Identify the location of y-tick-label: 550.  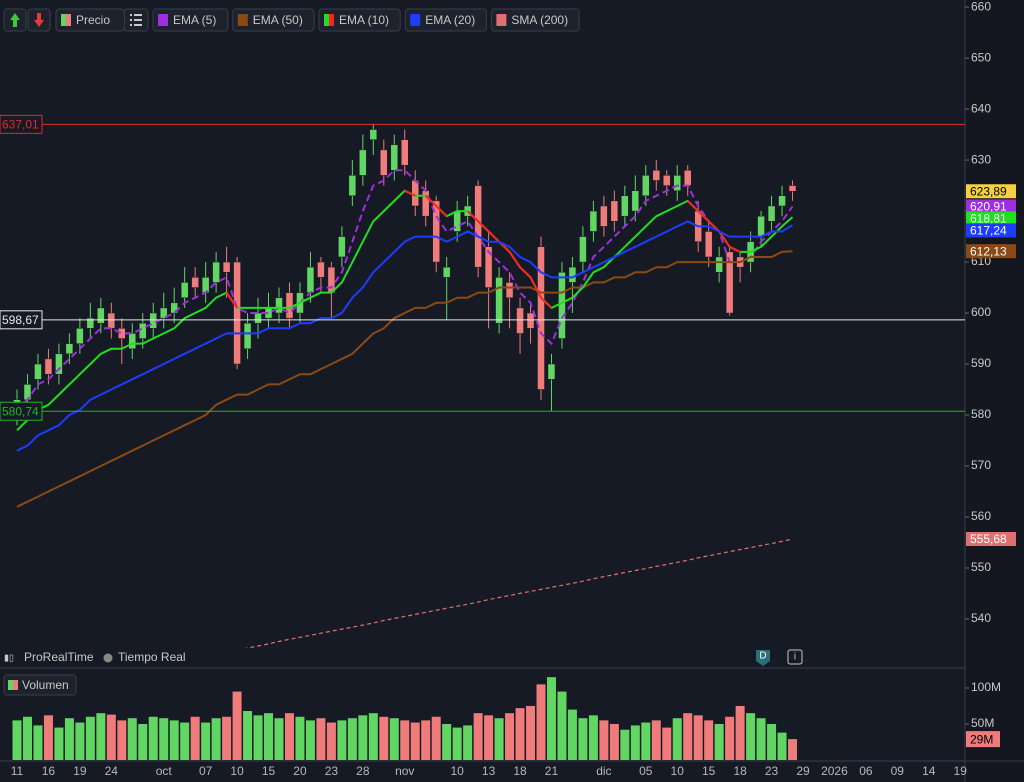
(981, 567).